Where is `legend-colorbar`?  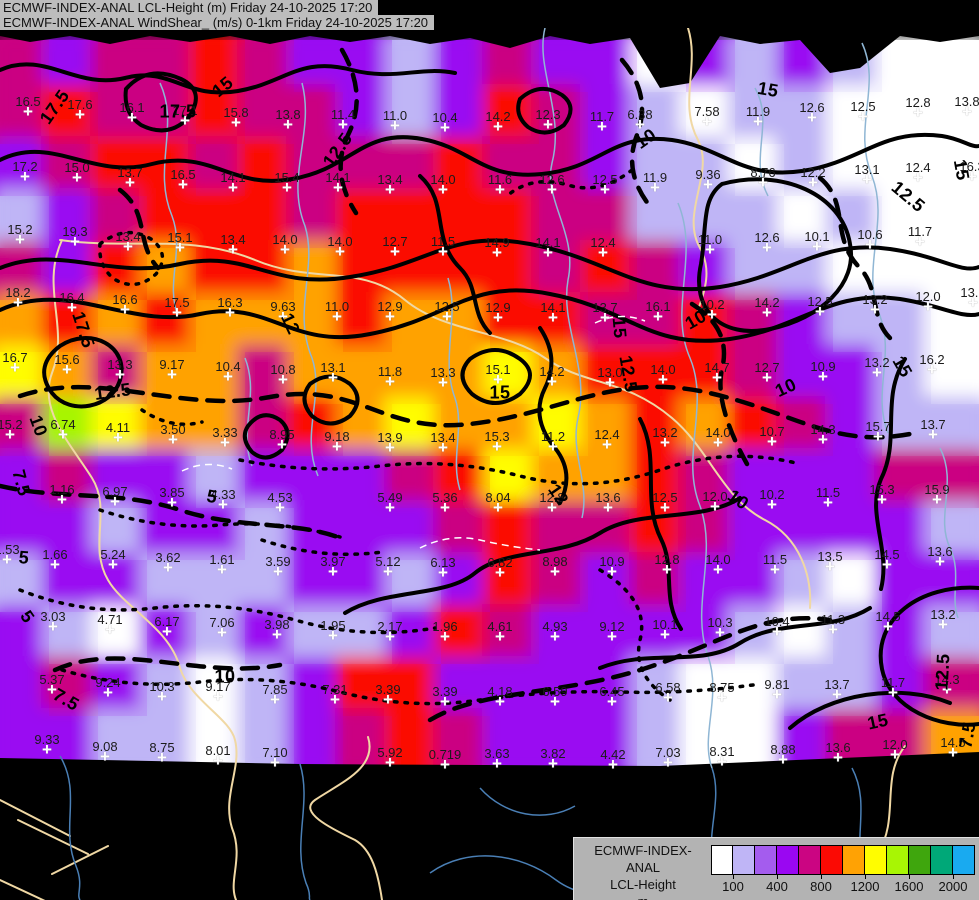 legend-colorbar is located at coordinates (843, 860).